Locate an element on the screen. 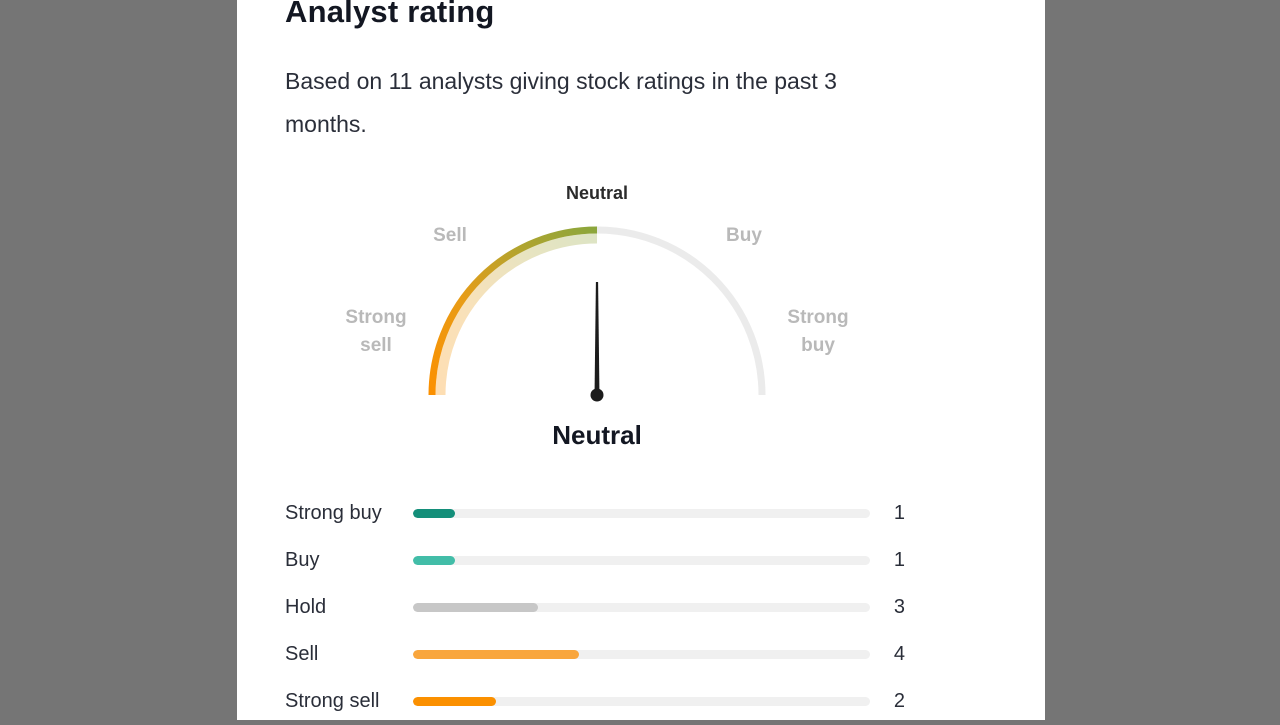 The image size is (1280, 725). gauge-value-arc is located at coordinates (513, 311).